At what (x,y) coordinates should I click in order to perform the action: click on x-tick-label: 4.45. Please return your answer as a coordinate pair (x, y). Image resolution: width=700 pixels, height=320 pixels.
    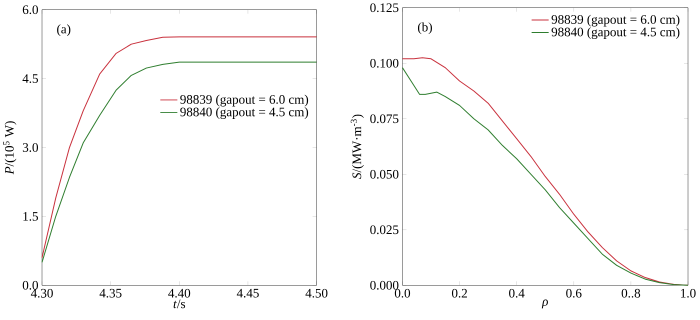
    Looking at the image, I should click on (247, 293).